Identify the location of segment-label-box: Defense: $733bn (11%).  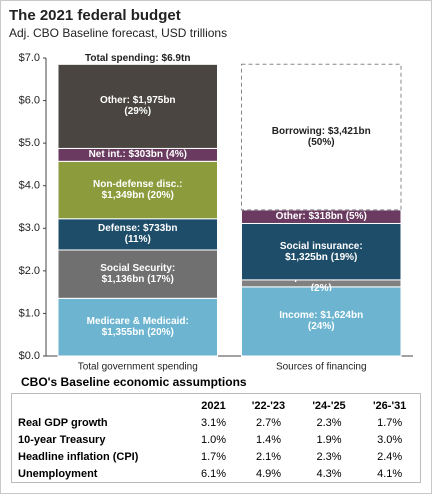
(138, 234).